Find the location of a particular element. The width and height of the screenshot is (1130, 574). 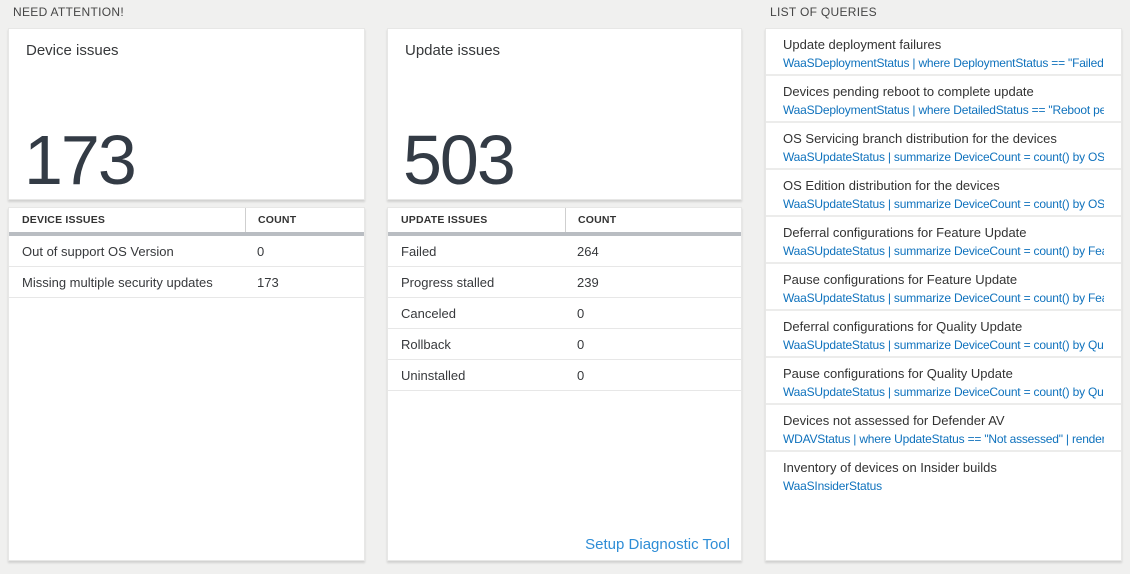

query-title: Pause configurations for Feature Update is located at coordinates (900, 279).